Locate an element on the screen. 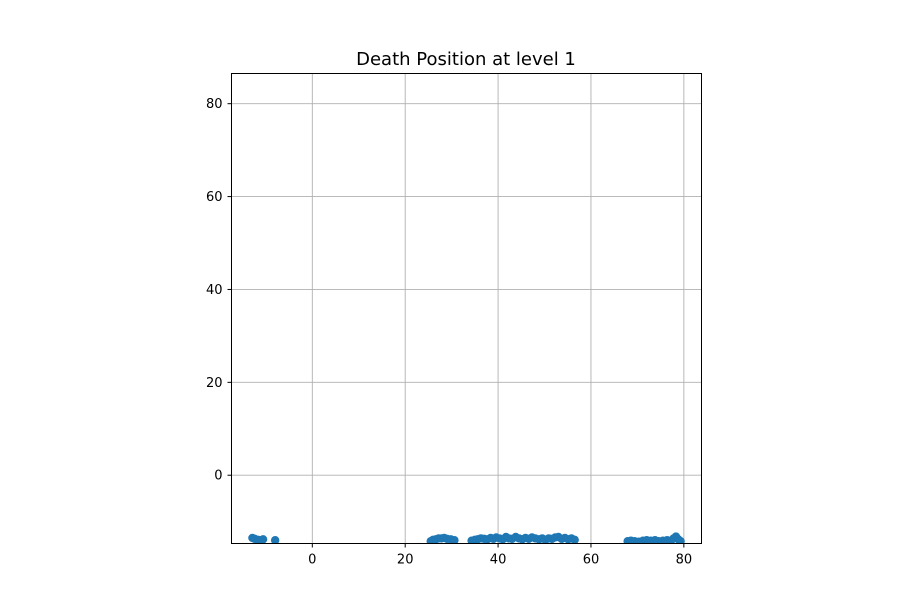 Image resolution: width=909 pixels, height=610 pixels. y-tick-label: 60 is located at coordinates (214, 197).